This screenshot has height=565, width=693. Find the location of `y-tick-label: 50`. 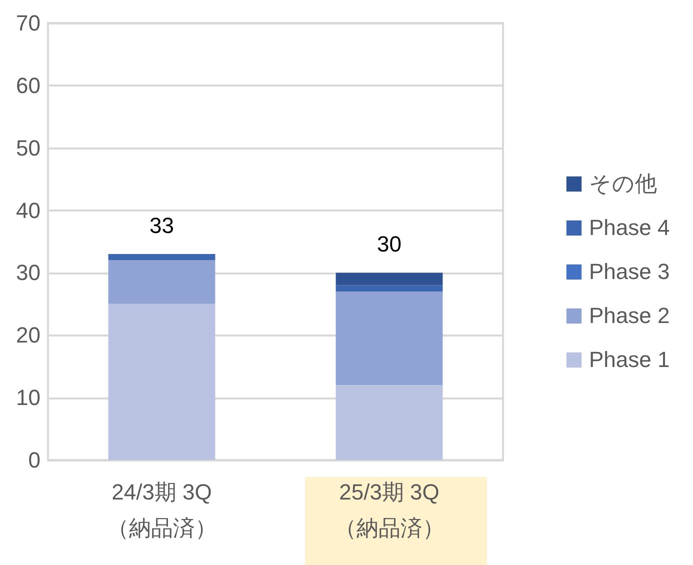

y-tick-label: 50 is located at coordinates (28, 147).